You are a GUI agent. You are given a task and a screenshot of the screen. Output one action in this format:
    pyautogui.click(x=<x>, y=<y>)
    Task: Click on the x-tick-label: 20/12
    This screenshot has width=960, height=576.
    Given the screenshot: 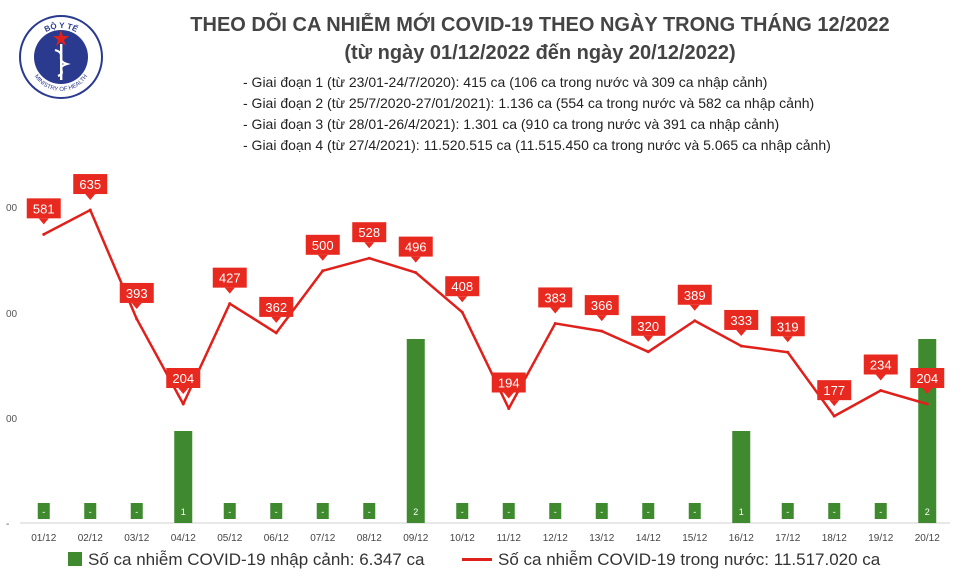 What is the action you would take?
    pyautogui.click(x=927, y=538)
    